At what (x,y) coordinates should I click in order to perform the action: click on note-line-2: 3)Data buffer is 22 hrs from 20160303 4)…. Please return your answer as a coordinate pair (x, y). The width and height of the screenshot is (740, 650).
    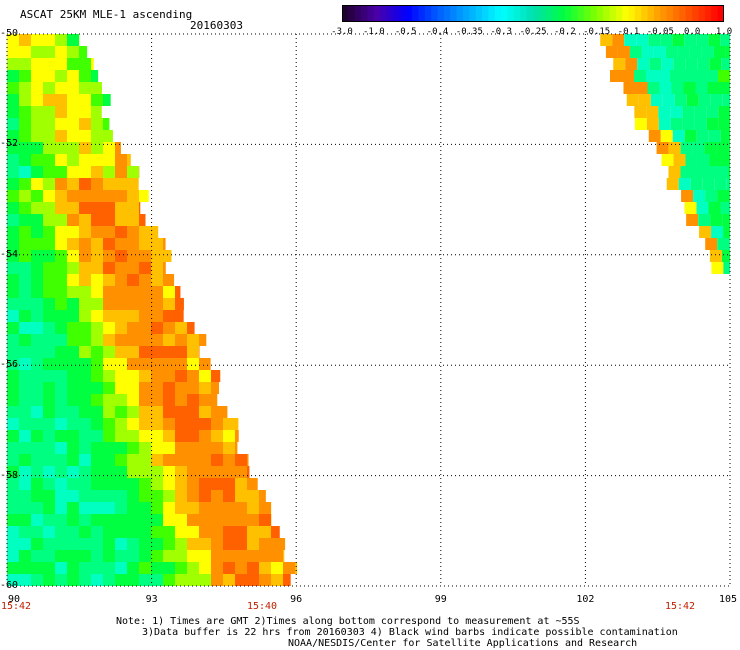
    Looking at the image, I should click on (410, 632).